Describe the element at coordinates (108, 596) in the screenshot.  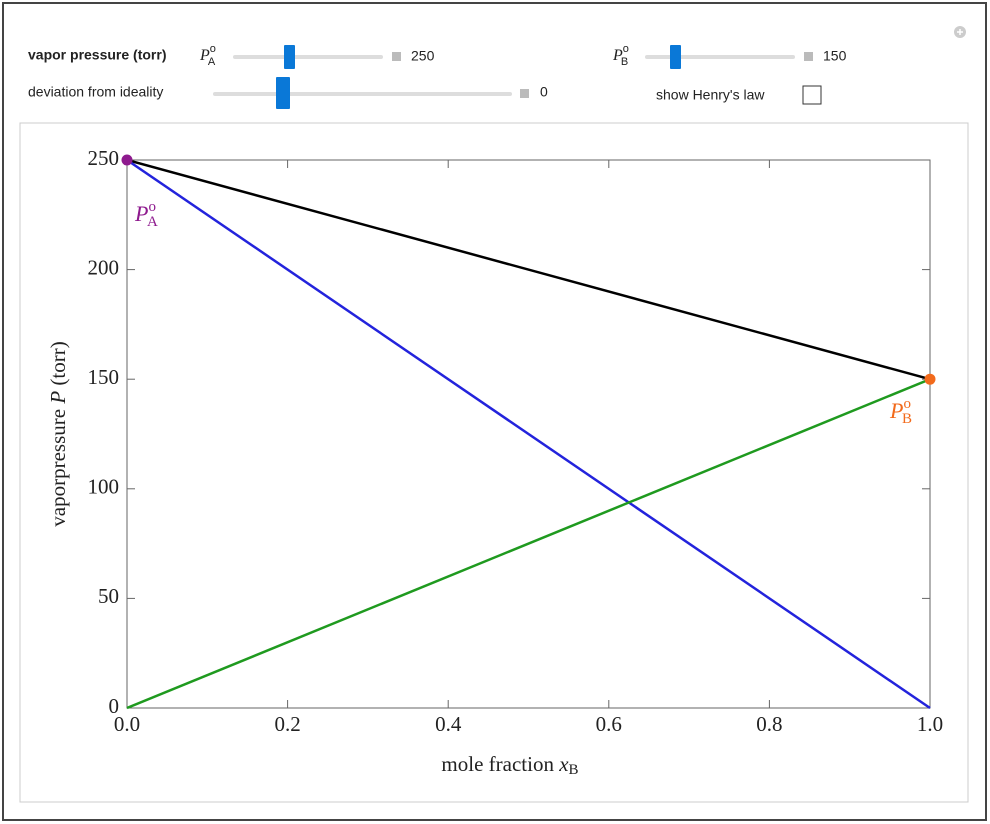
I see `y-tick-label: 50` at that location.